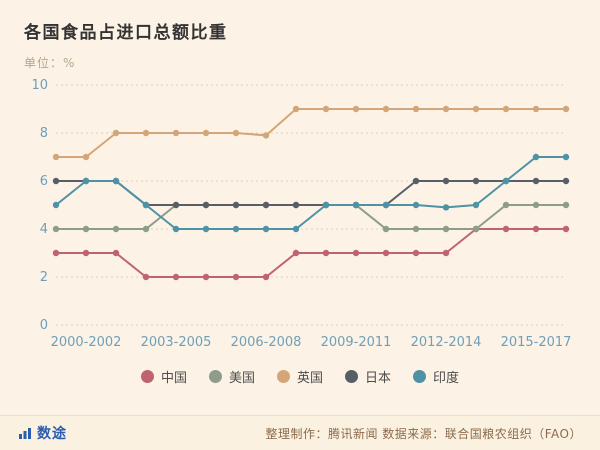 This screenshot has height=450, width=600. Describe the element at coordinates (241, 378) in the screenshot. I see `legend-label-usa: 美国` at that location.